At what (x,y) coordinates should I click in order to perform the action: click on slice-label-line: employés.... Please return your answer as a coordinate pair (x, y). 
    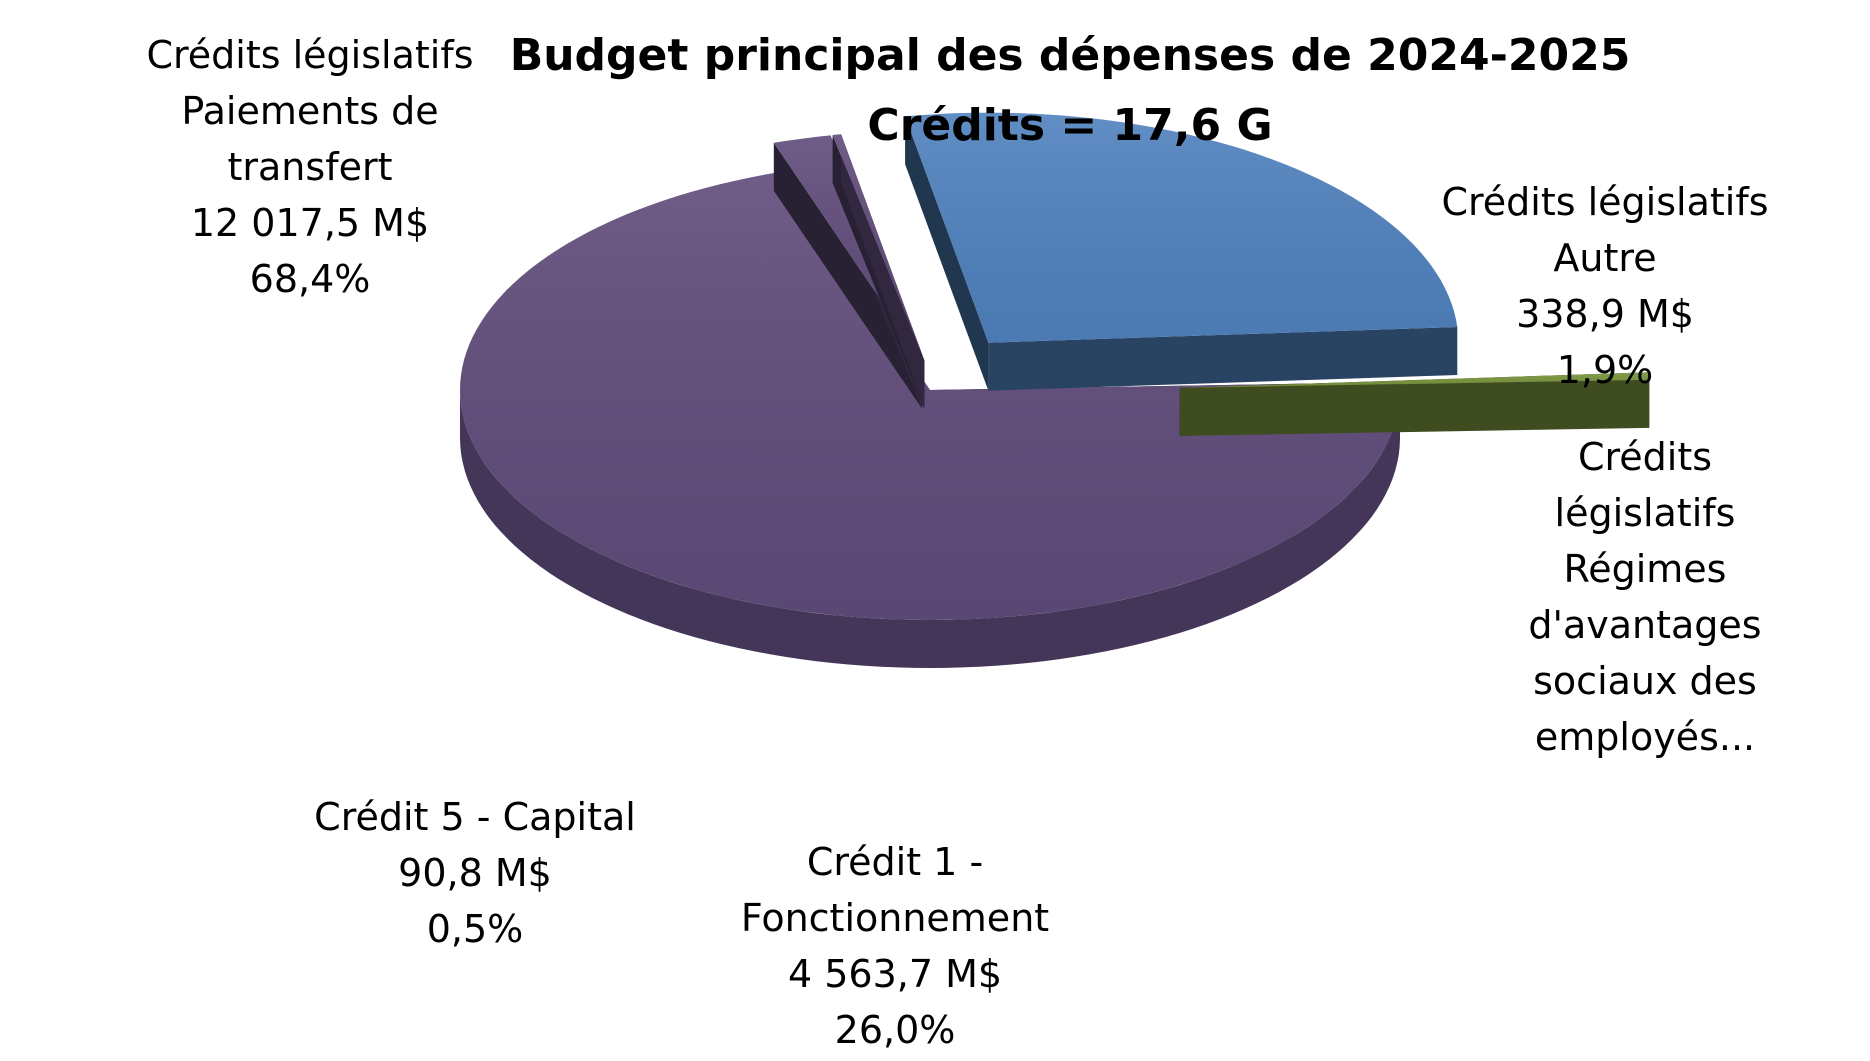
    Looking at the image, I should click on (1645, 737).